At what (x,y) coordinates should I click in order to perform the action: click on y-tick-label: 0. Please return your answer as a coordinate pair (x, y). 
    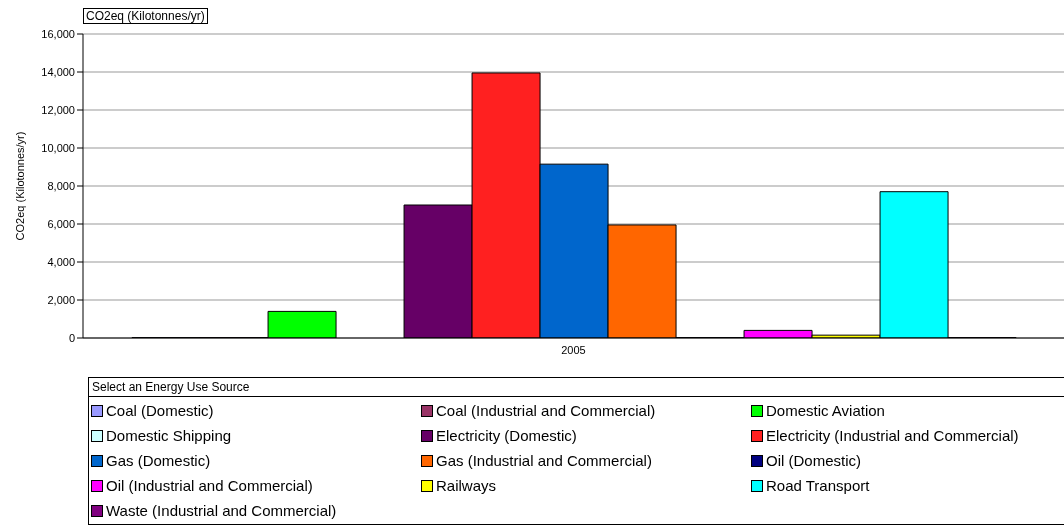
    Looking at the image, I should click on (71, 337).